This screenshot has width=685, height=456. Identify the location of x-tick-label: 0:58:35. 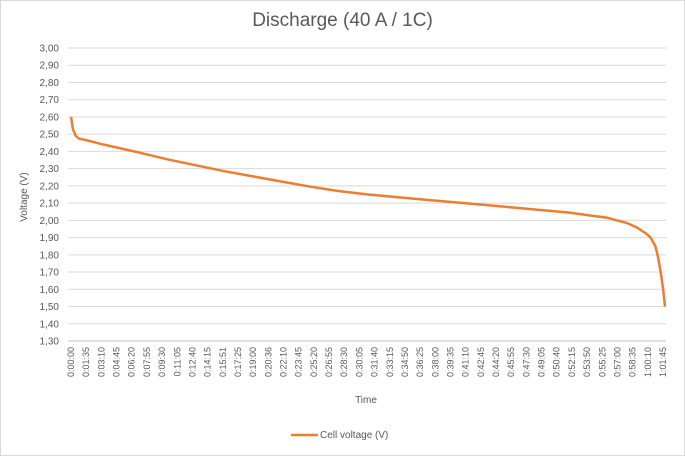
(633, 362).